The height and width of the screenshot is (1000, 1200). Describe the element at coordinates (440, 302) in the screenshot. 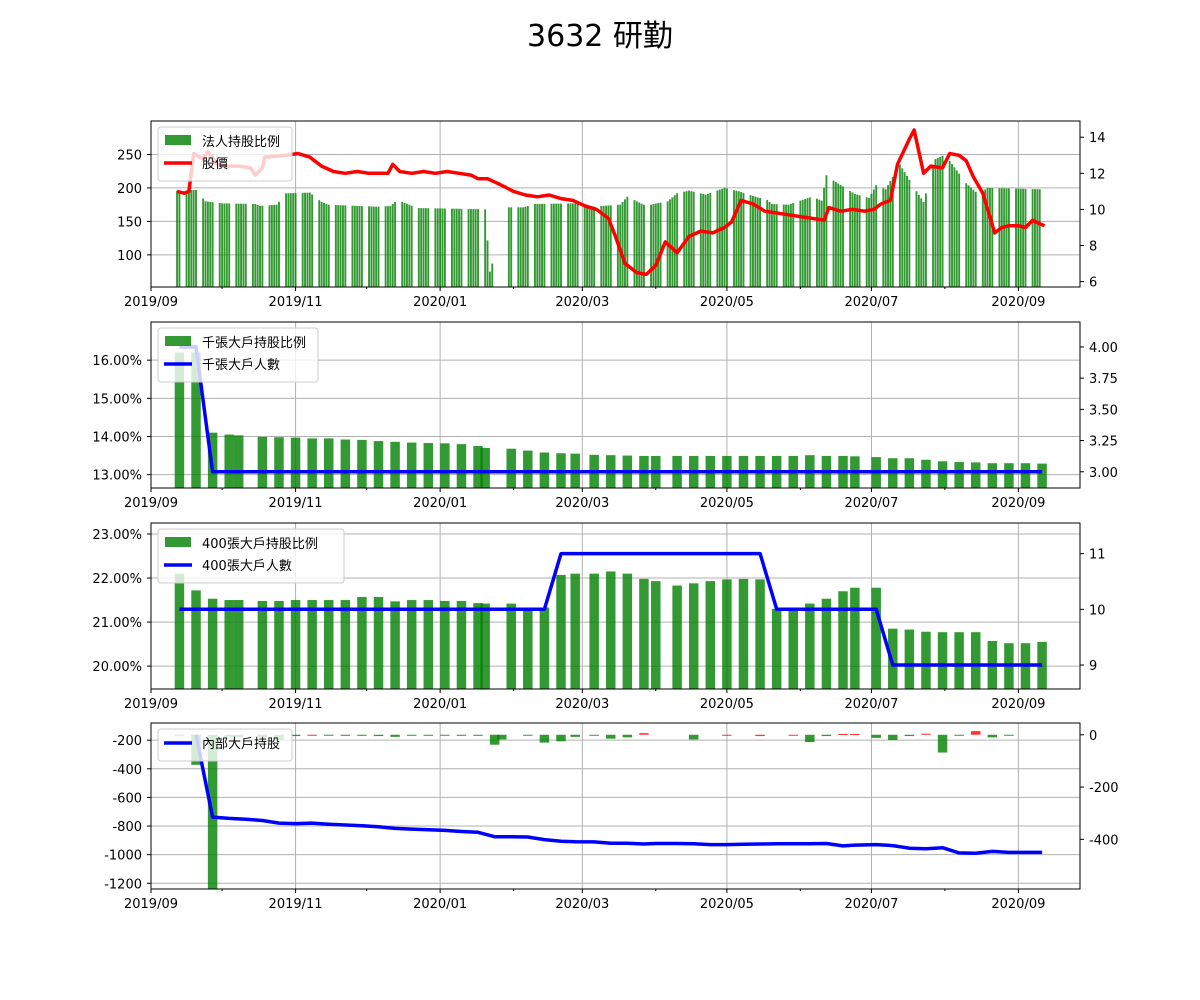

I see `x-tick-label: 2020/01` at that location.